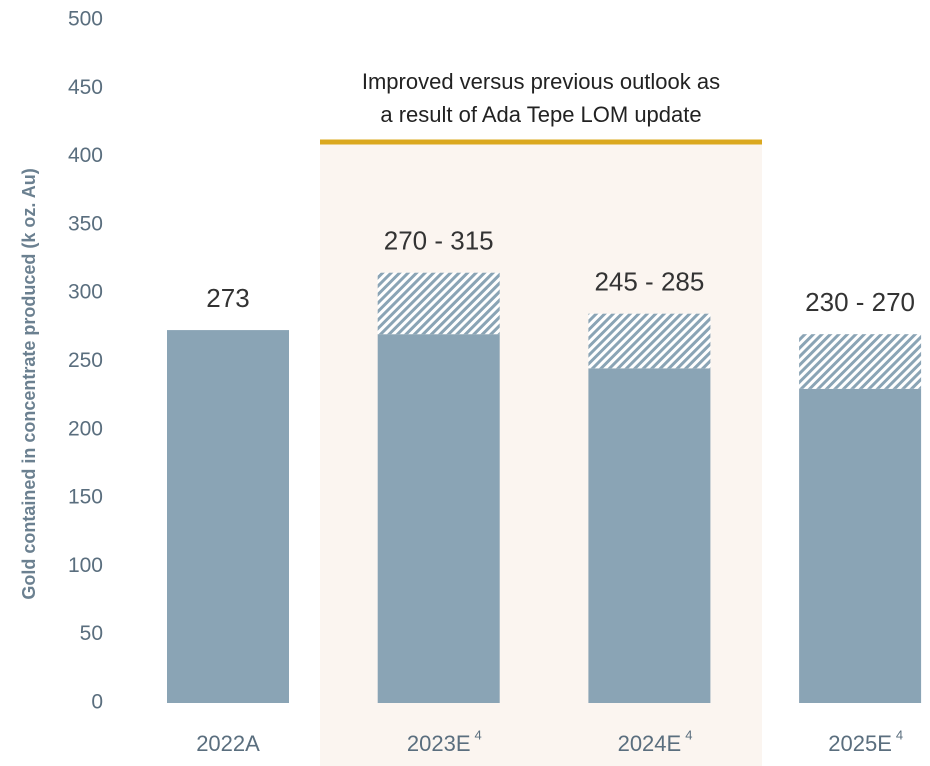 The width and height of the screenshot is (930, 766). Describe the element at coordinates (860, 743) in the screenshot. I see `x-tick-label: 2025E` at that location.